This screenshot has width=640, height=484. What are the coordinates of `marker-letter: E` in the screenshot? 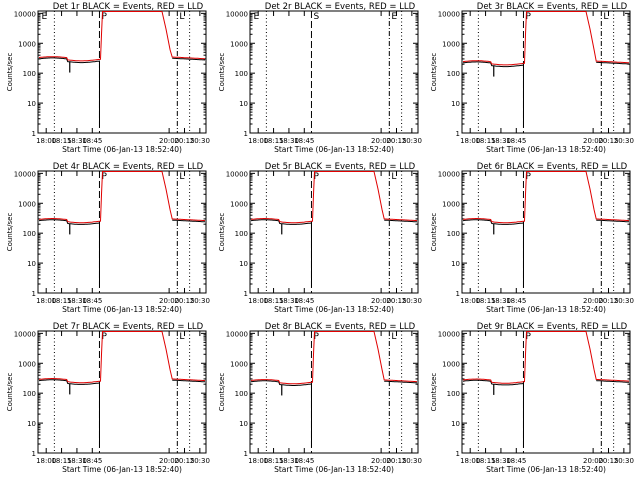 It's located at (257, 17).